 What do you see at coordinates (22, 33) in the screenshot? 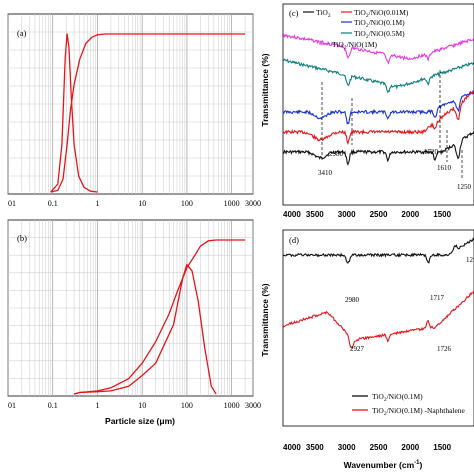
I see `panel-a-label: (a)` at bounding box center [22, 33].